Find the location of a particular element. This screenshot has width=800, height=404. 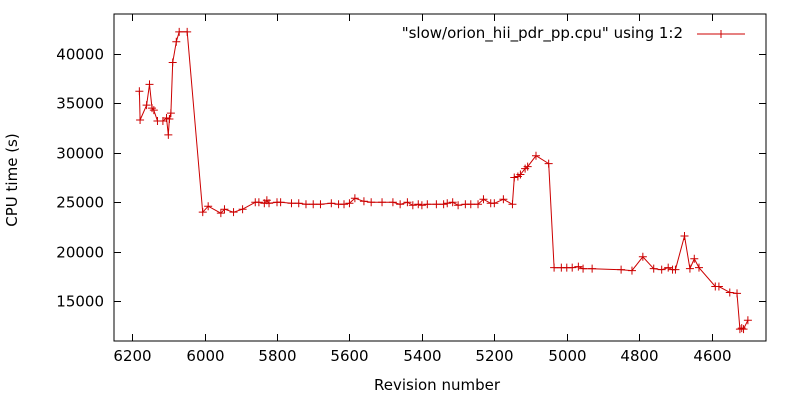

x-tick-label: 5400 is located at coordinates (422, 356).